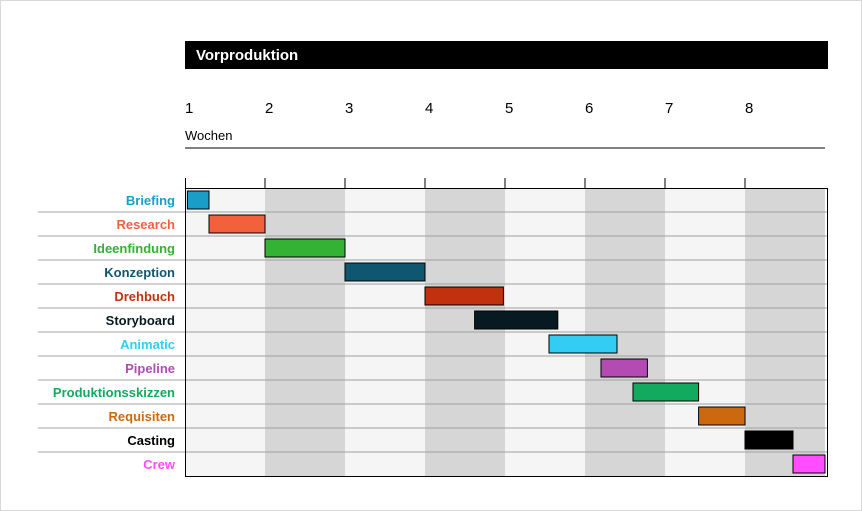 The width and height of the screenshot is (862, 511). I want to click on x-ticks, so click(465, 183).